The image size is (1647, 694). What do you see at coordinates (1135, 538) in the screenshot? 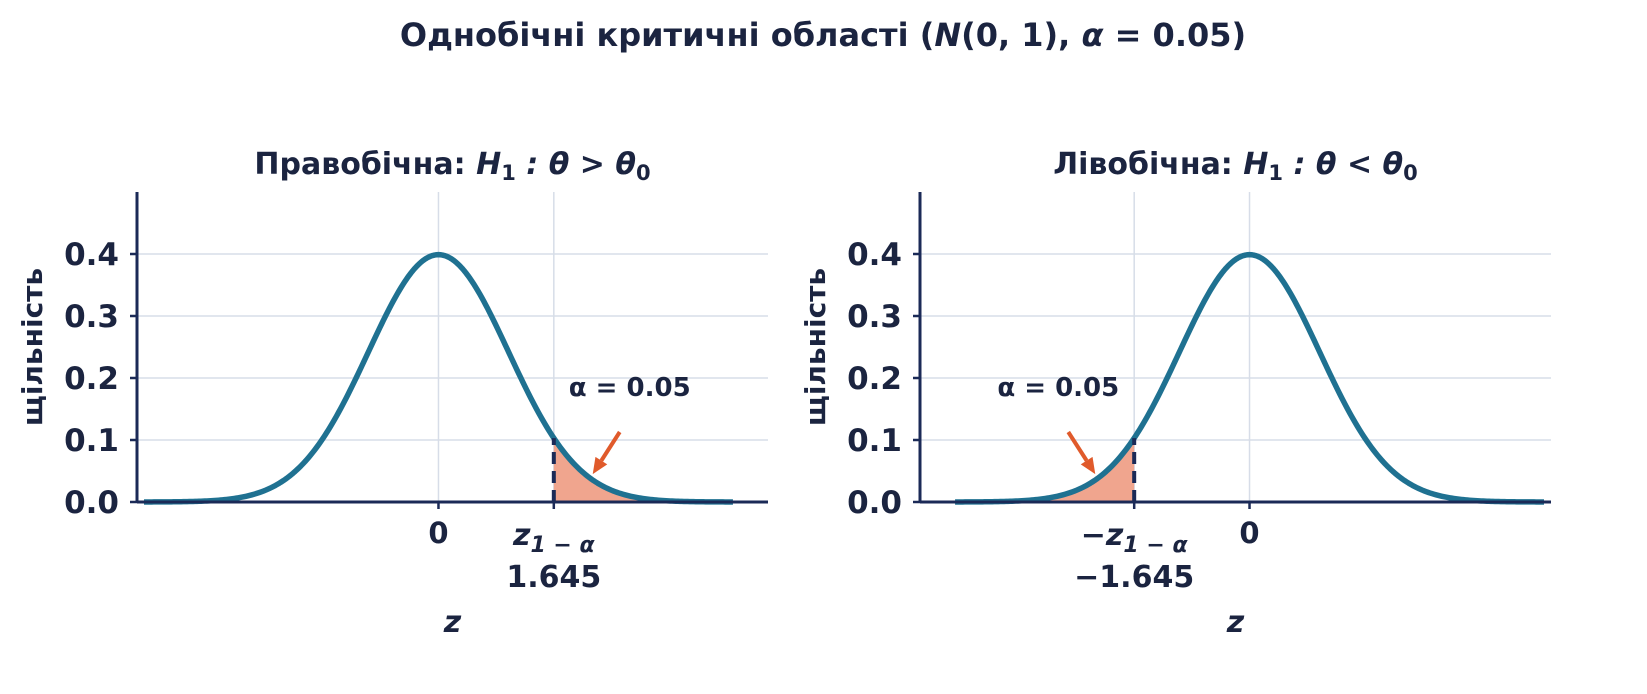
I see `x-tick-critical-symbol: −z1 − α` at bounding box center [1135, 538].